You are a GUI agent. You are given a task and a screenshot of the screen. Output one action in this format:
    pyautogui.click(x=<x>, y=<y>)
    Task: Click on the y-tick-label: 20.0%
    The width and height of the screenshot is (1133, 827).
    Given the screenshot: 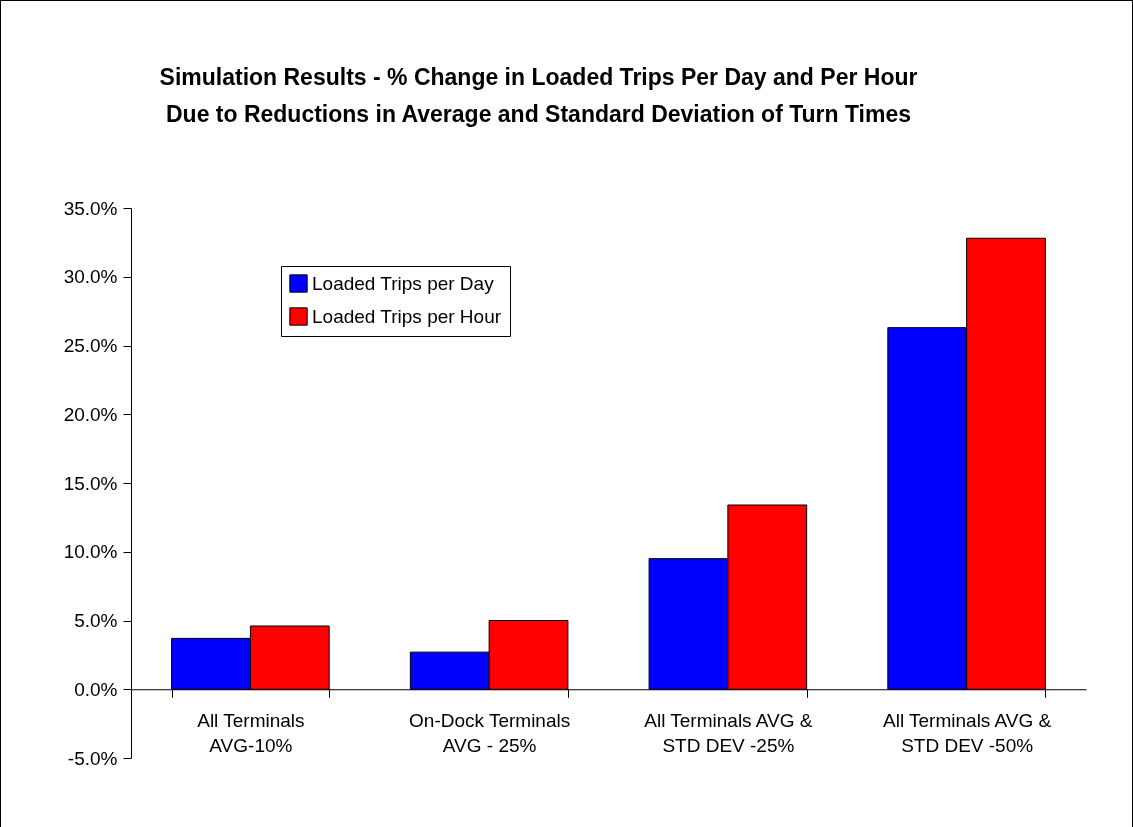 What is the action you would take?
    pyautogui.click(x=90, y=414)
    